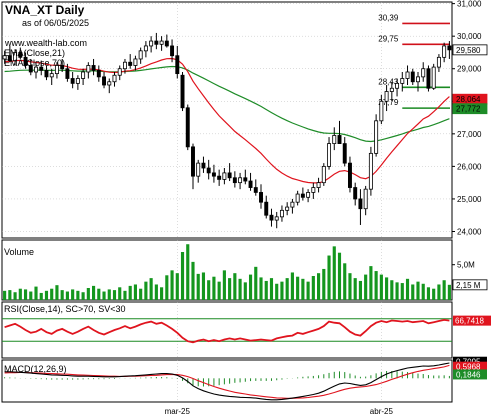  I want to click on macd-value-label: 0,5968, so click(468, 367).